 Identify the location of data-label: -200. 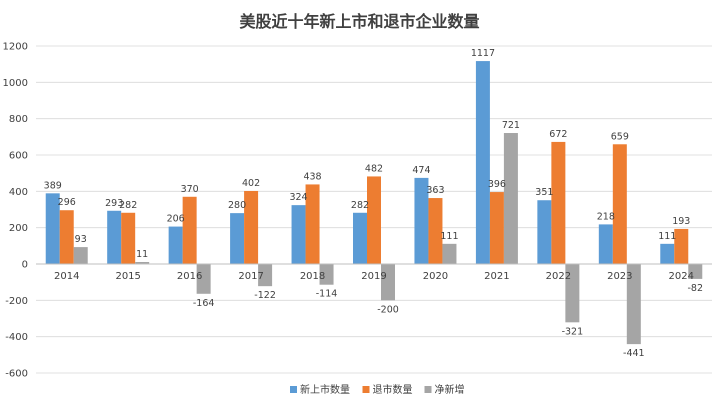
(388, 309).